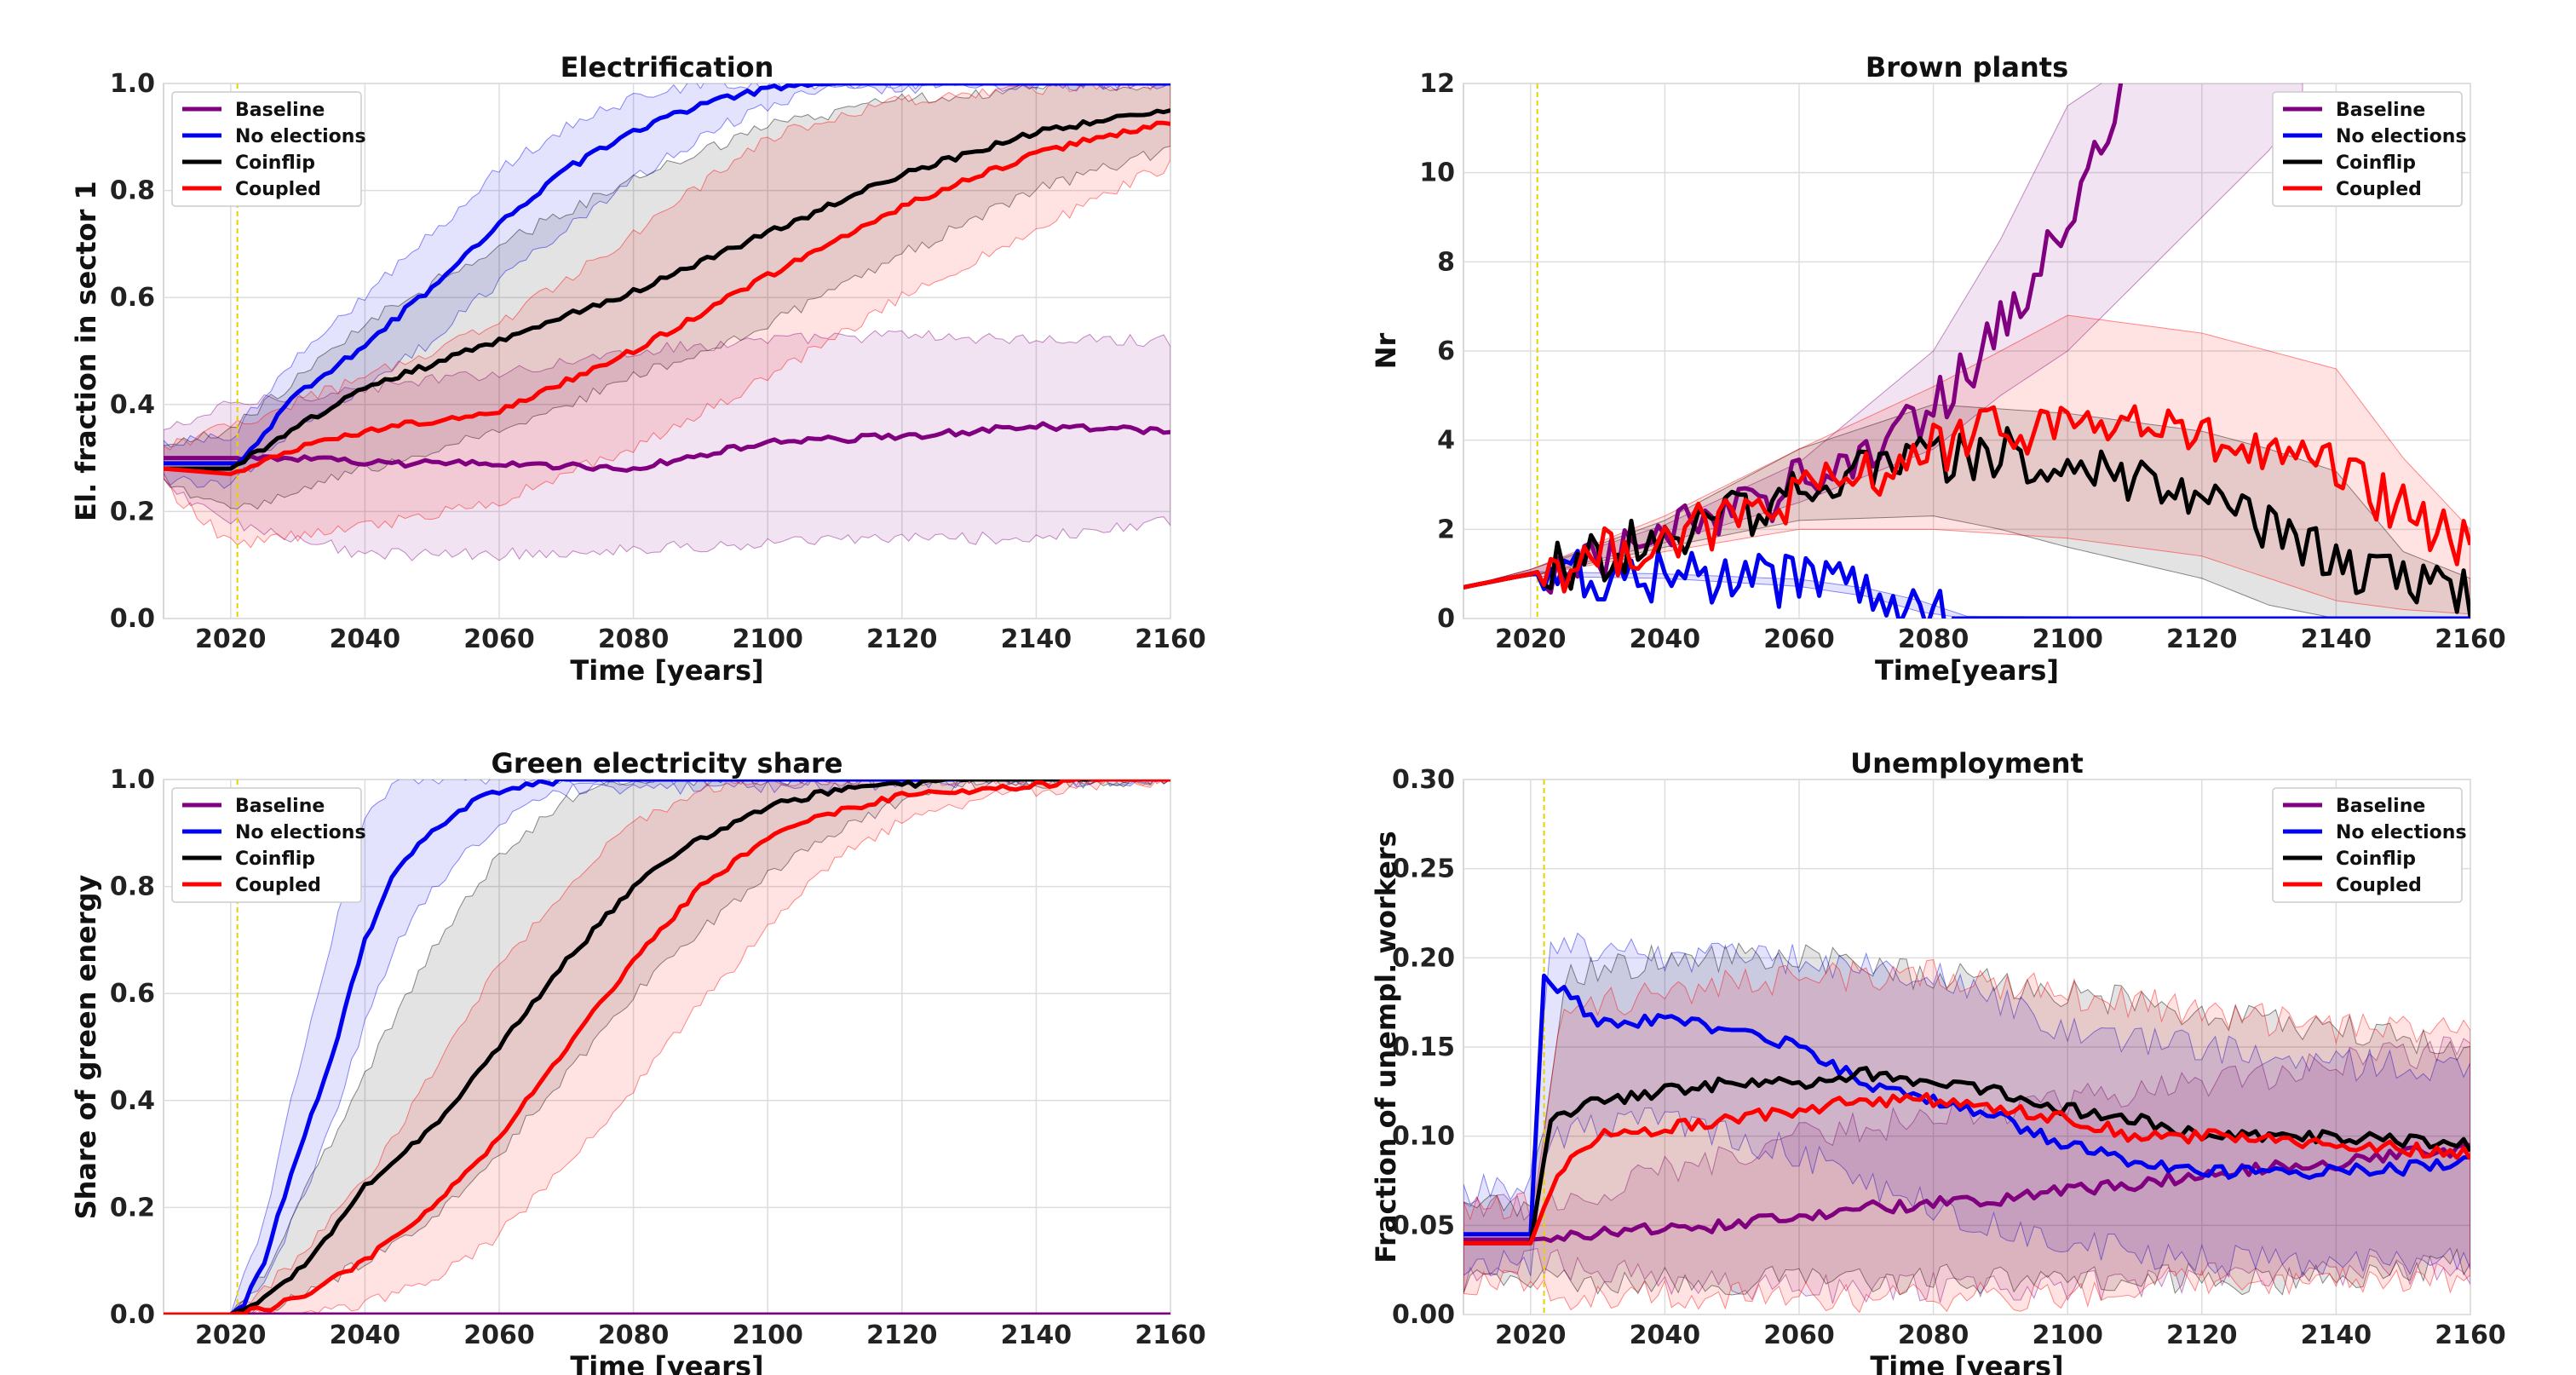 The height and width of the screenshot is (1375, 2576). Describe the element at coordinates (1437, 173) in the screenshot. I see `y-tick-label: 10` at that location.